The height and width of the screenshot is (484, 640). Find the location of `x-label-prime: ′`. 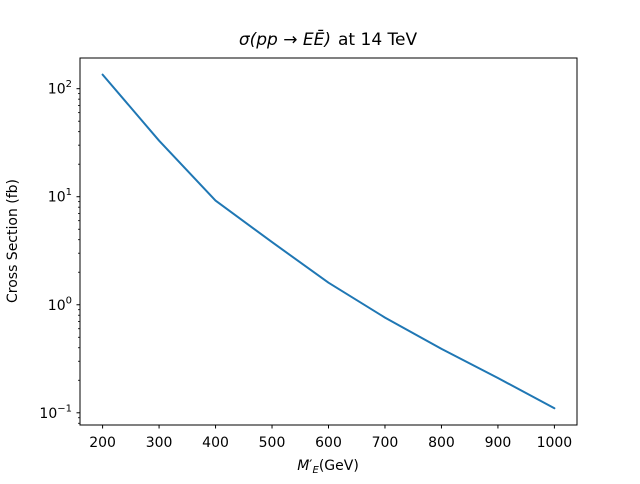

x-label-prime: ′ is located at coordinates (310, 466).